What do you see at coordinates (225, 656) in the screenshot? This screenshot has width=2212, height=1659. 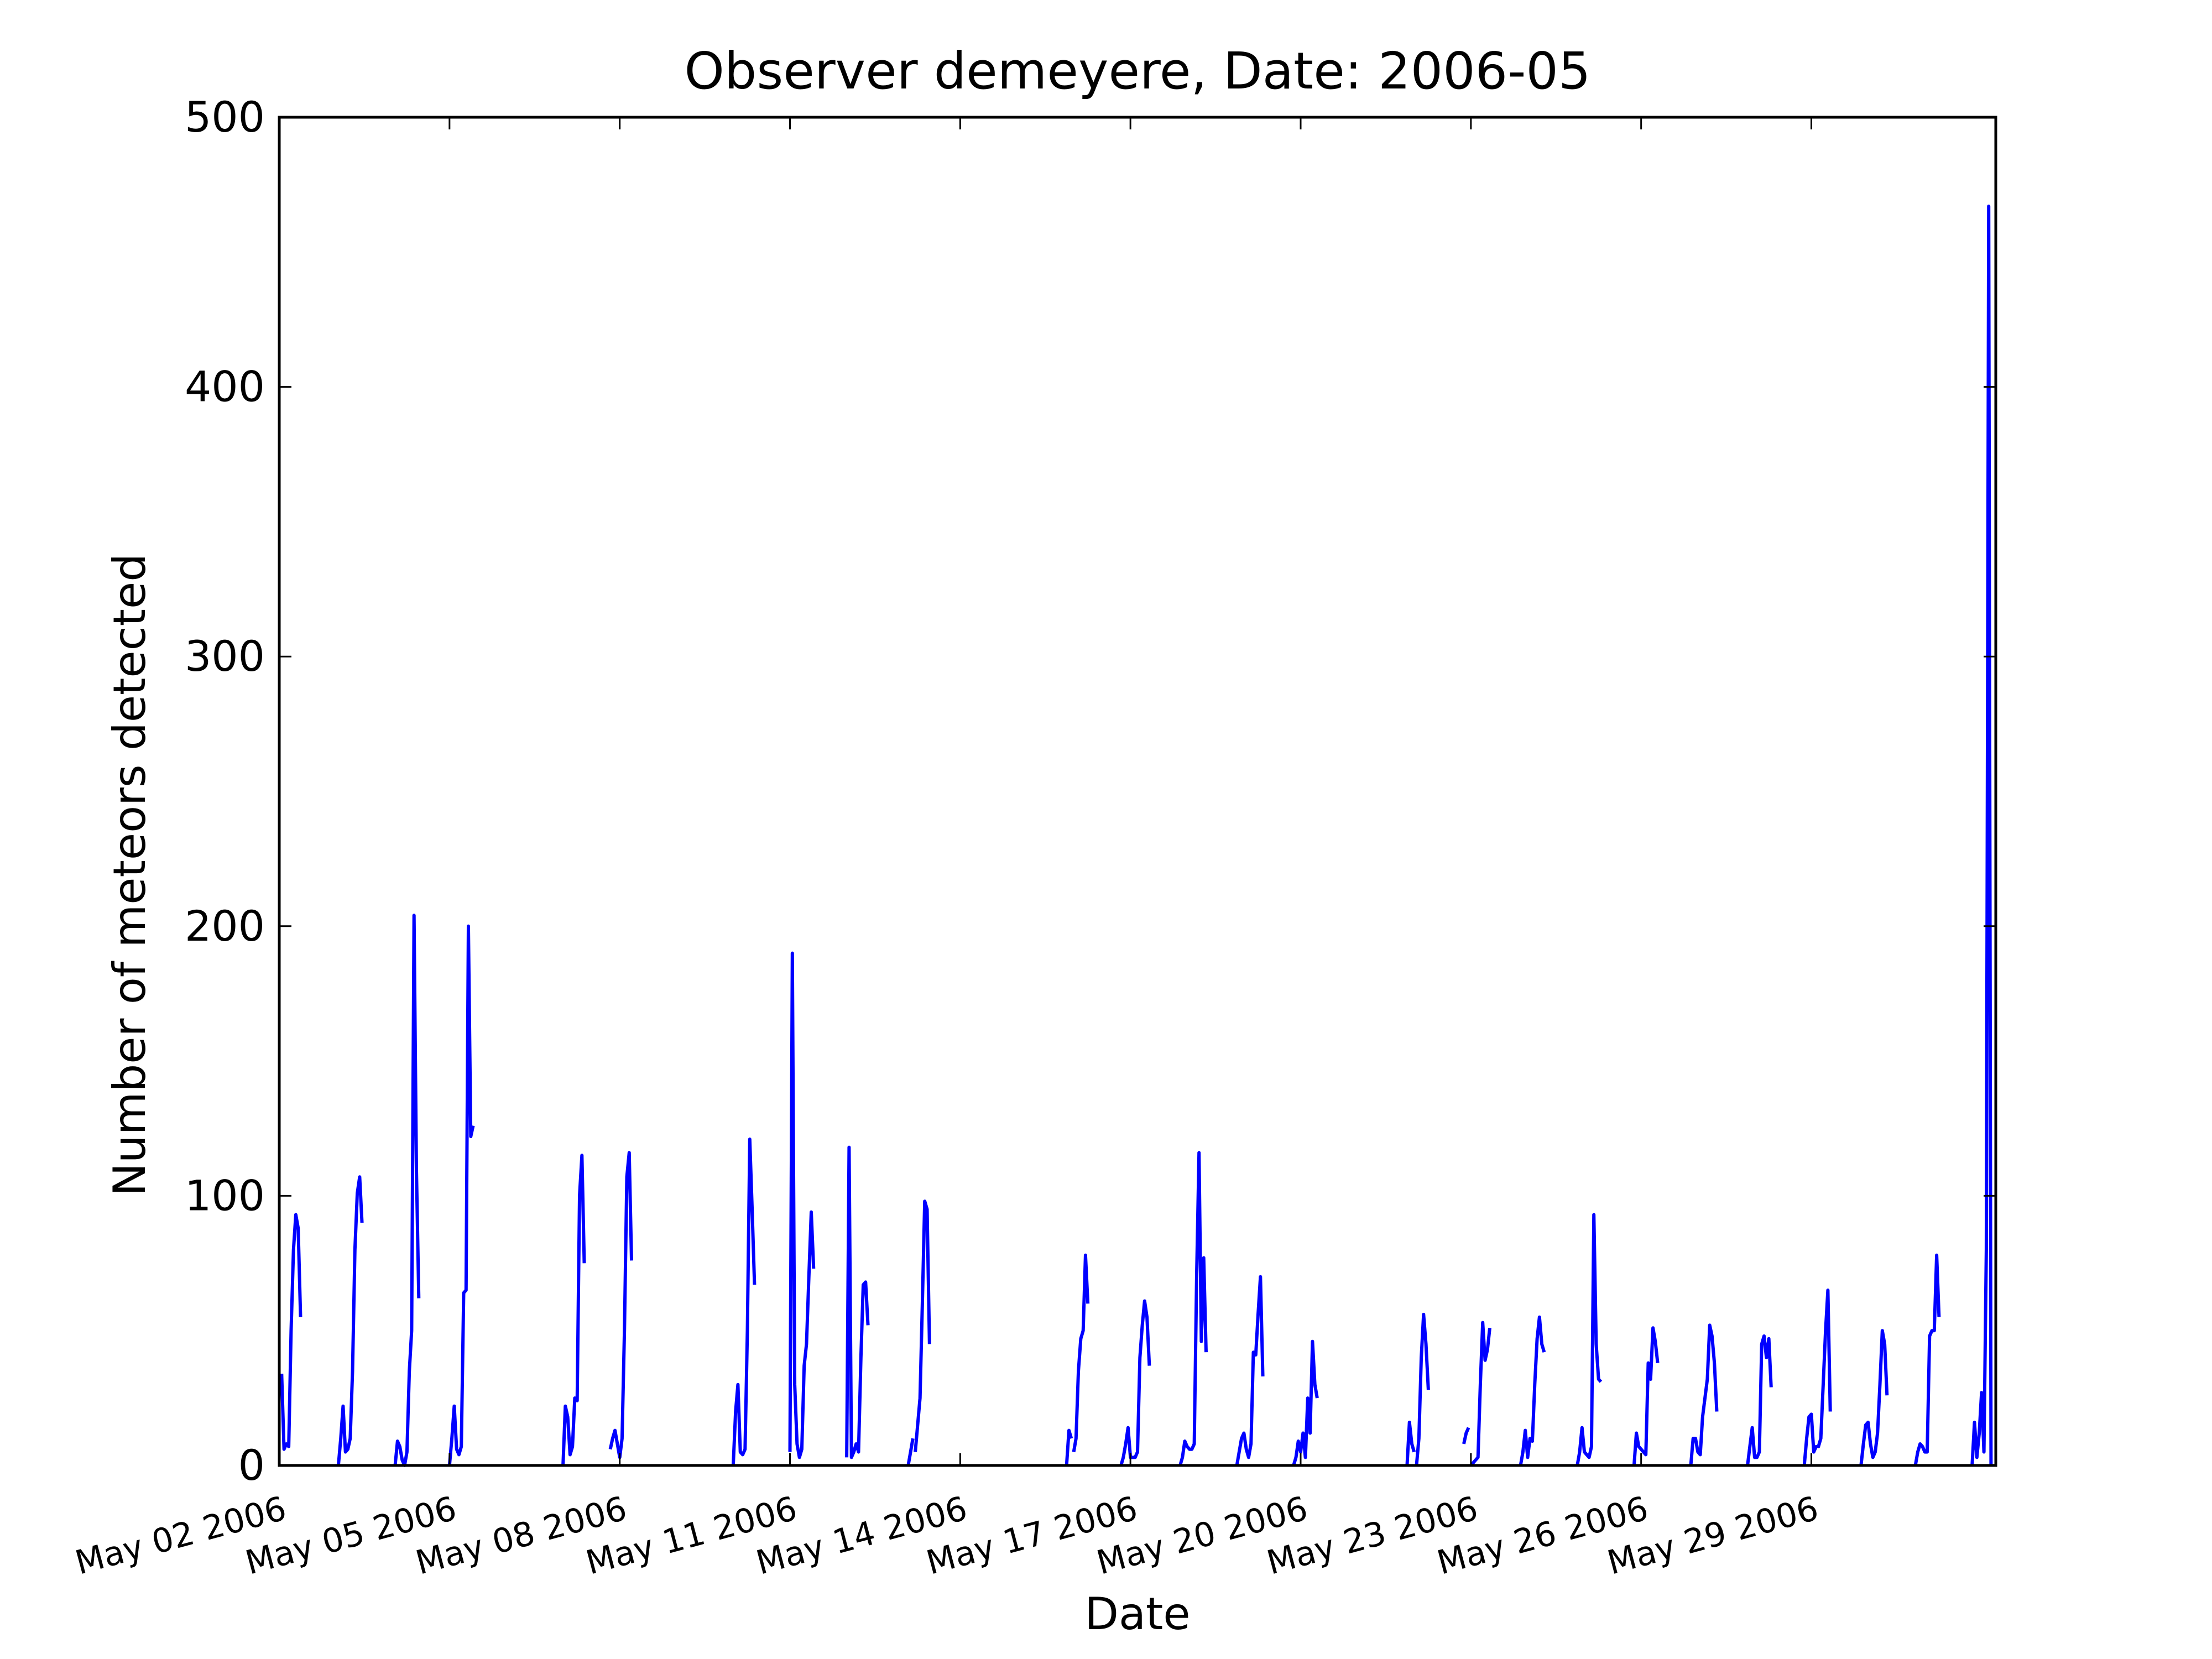 I see `y-tick-label: 300` at bounding box center [225, 656].